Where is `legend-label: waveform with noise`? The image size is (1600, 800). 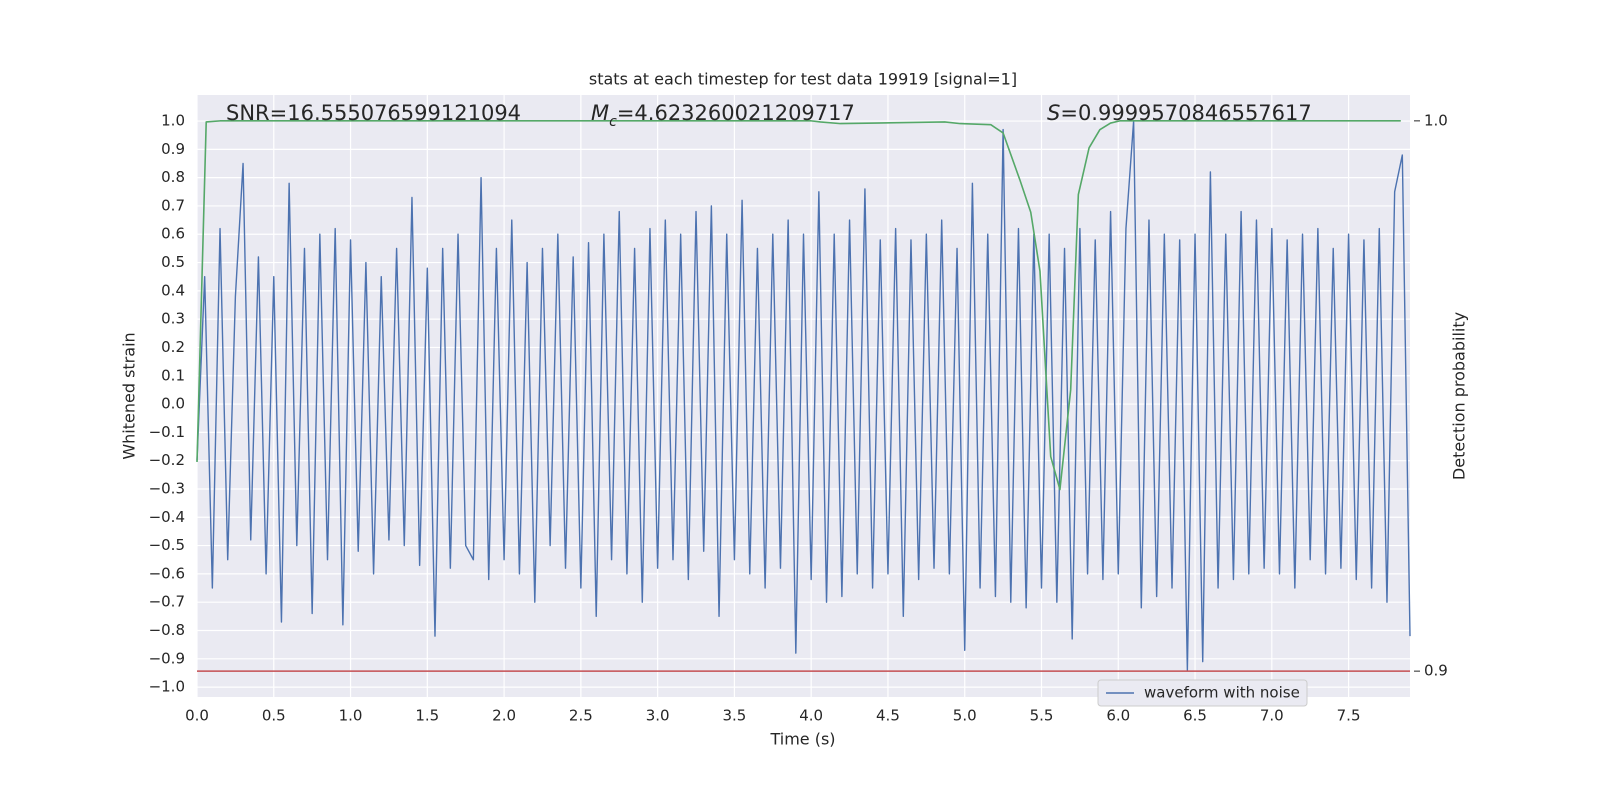 legend-label: waveform with noise is located at coordinates (1222, 693).